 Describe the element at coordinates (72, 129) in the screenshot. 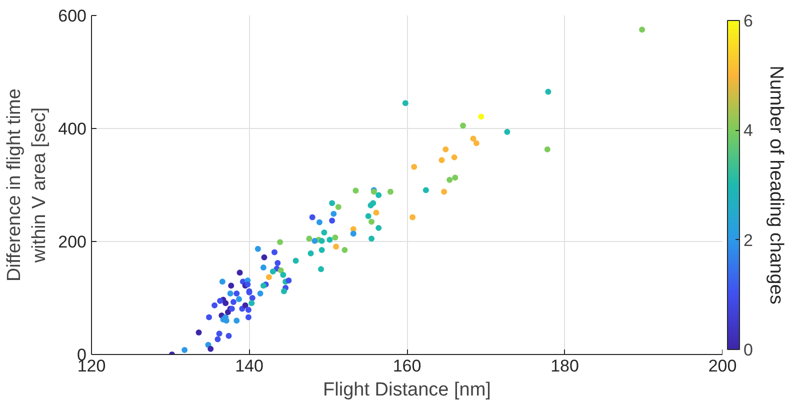

I see `y-tick-label: 400` at that location.